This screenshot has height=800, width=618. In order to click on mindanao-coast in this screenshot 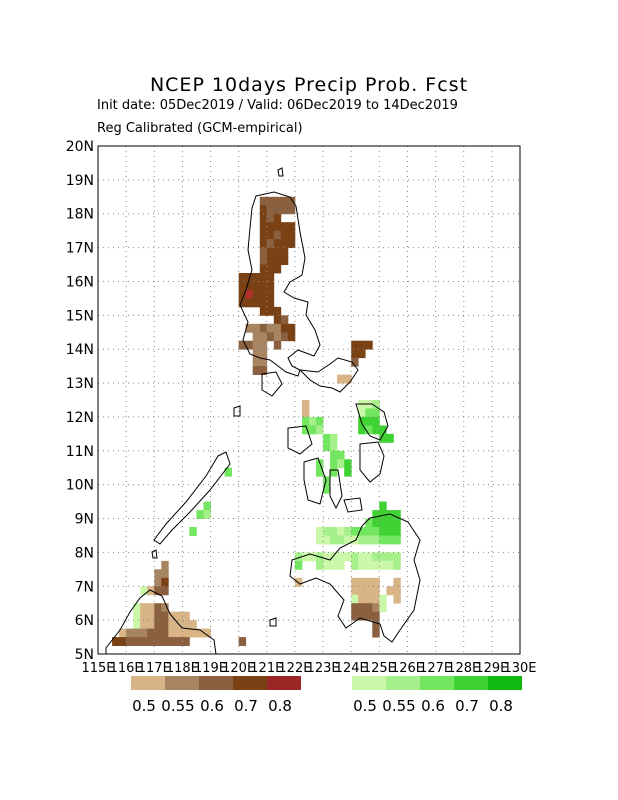, I will do `click(355, 578)`.